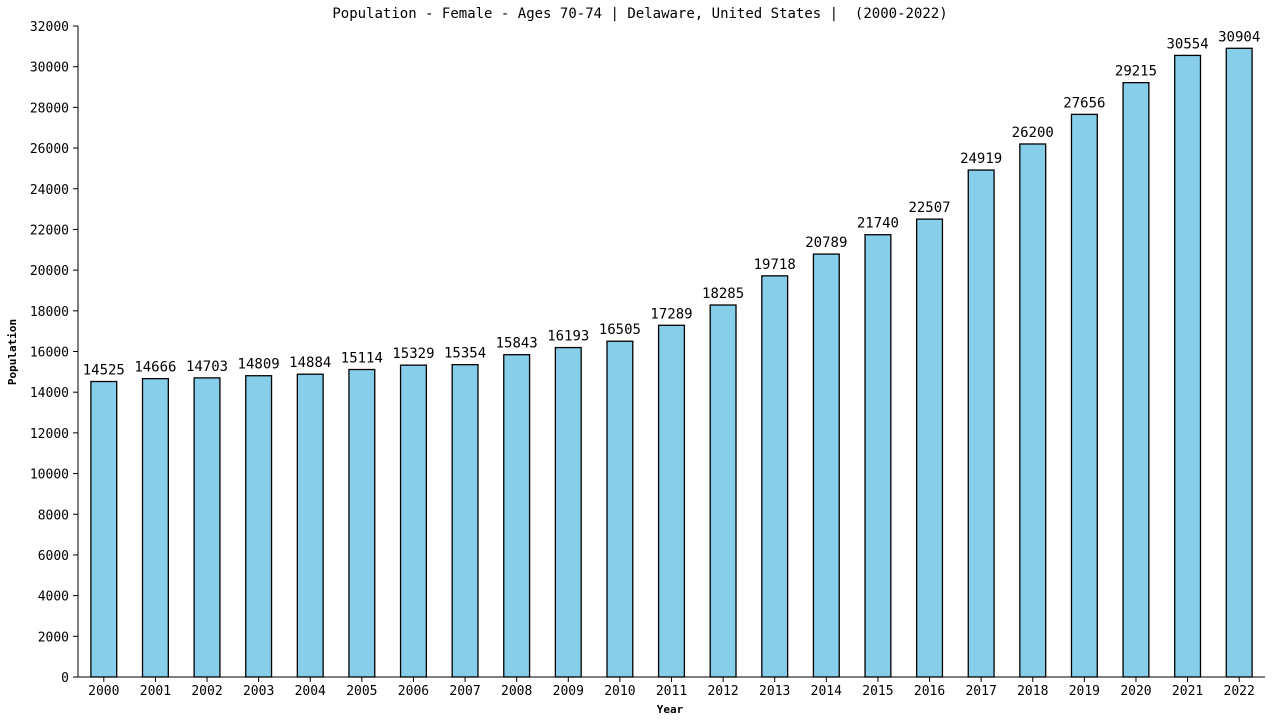 Image resolution: width=1280 pixels, height=720 pixels. What do you see at coordinates (1084, 691) in the screenshot?
I see `x-tick-label-2019: 2019` at bounding box center [1084, 691].